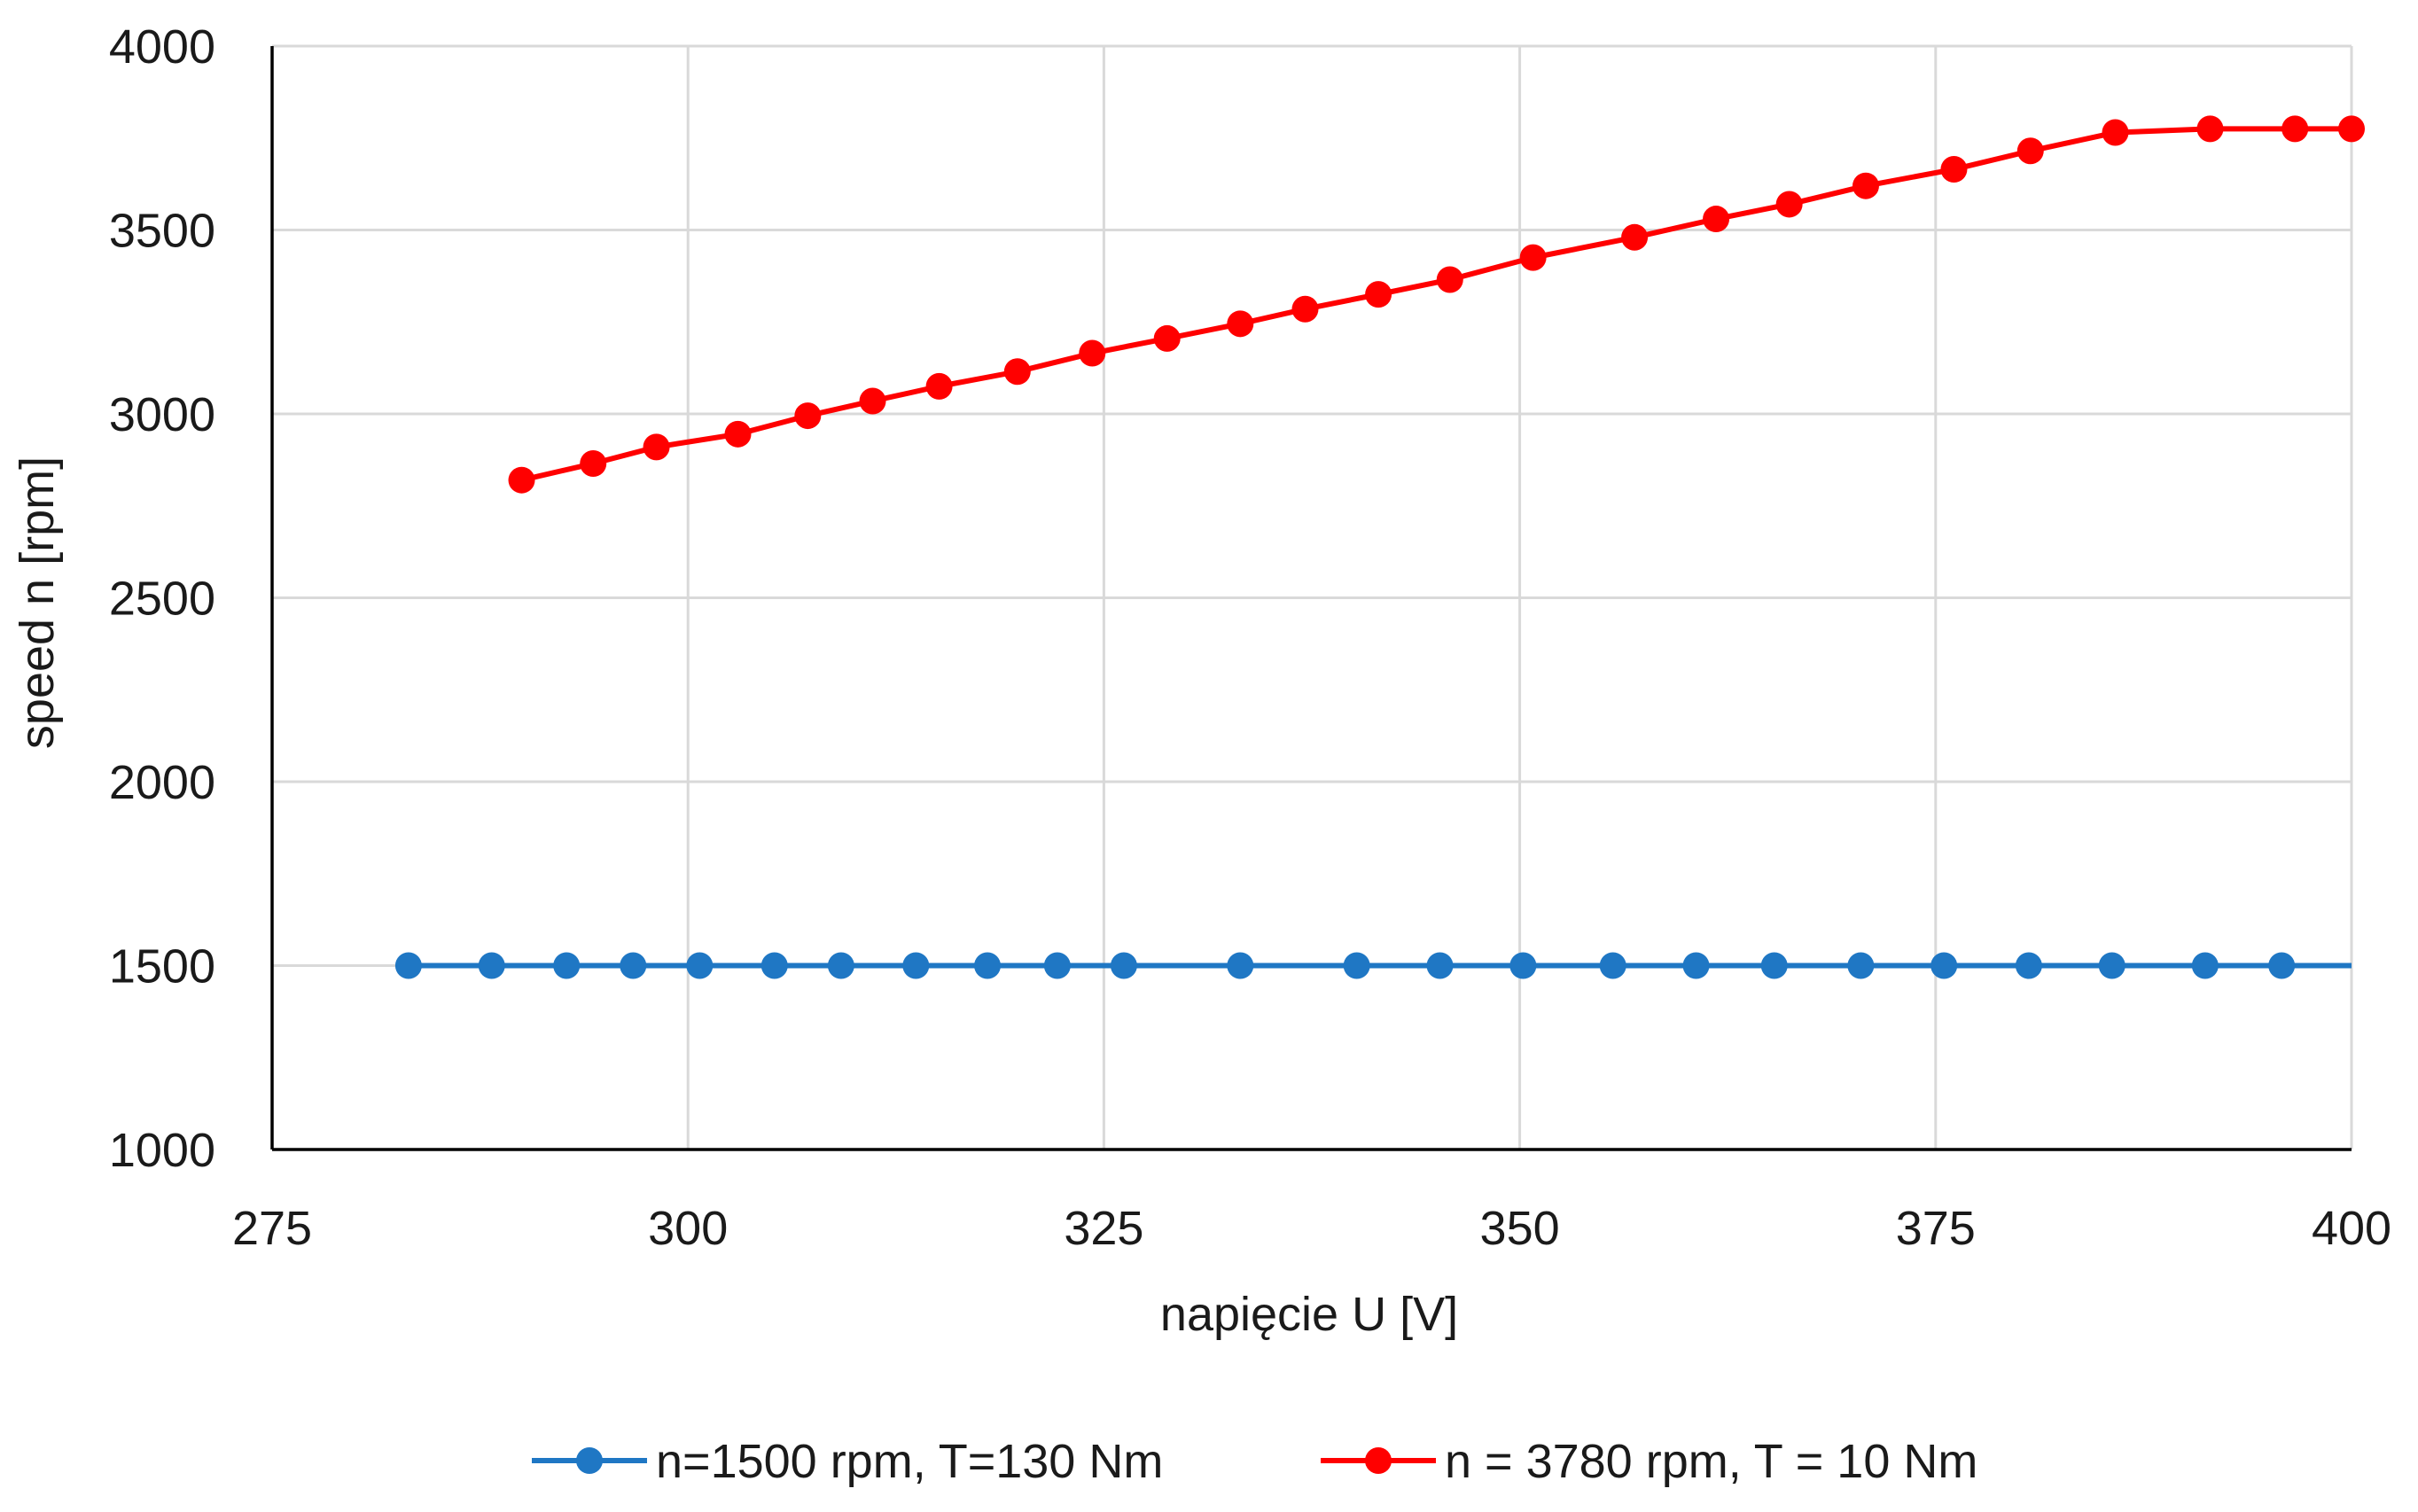  I want to click on x-tick-label: 275, so click(272, 1228).